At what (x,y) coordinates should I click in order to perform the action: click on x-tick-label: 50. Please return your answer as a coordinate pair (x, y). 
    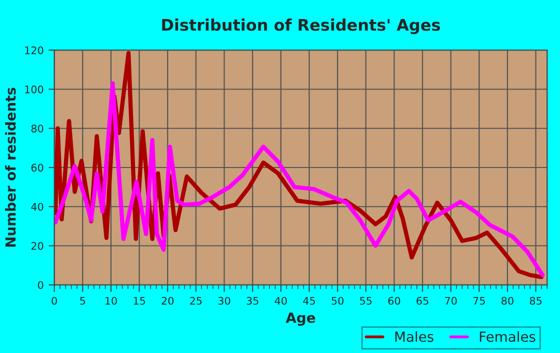
    Looking at the image, I should click on (338, 300).